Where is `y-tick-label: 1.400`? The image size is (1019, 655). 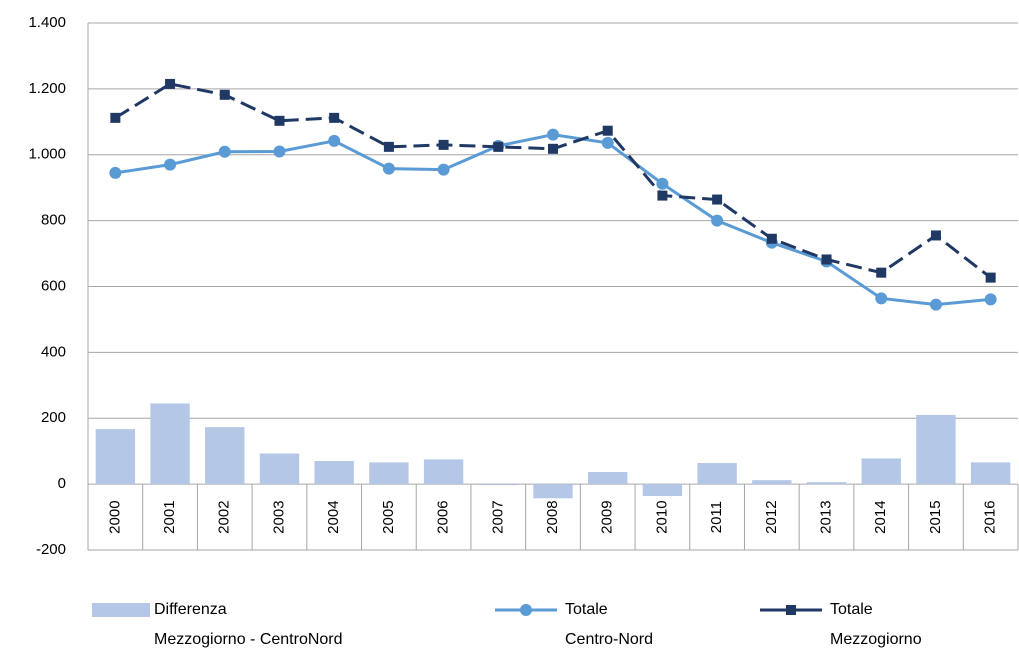
y-tick-label: 1.400 is located at coordinates (47, 22).